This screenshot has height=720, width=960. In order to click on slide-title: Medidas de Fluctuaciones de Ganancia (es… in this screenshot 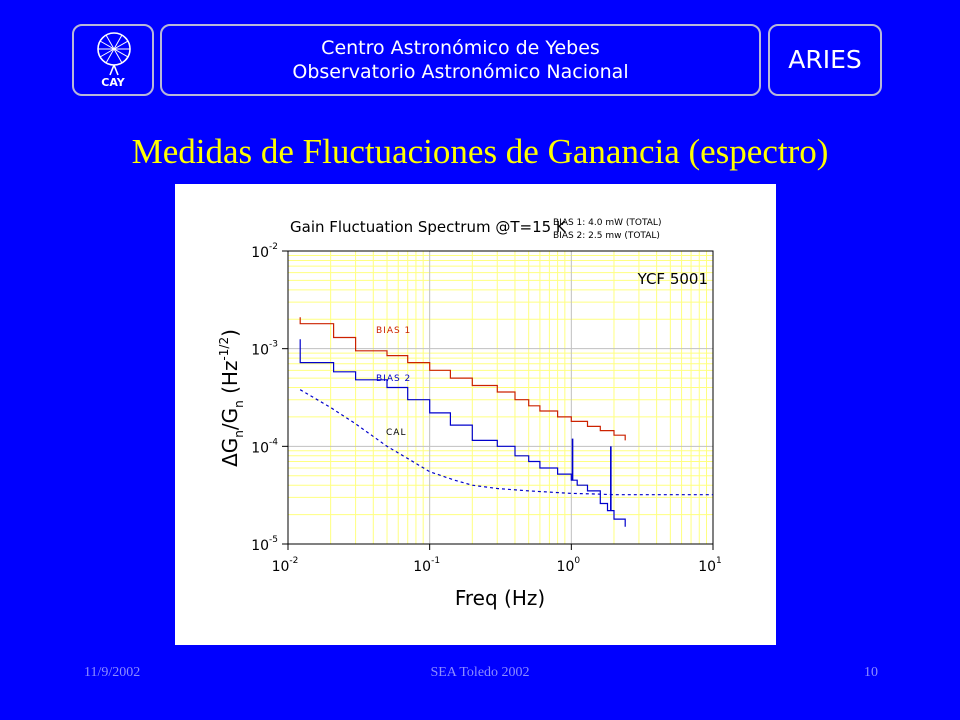, I will do `click(480, 151)`.